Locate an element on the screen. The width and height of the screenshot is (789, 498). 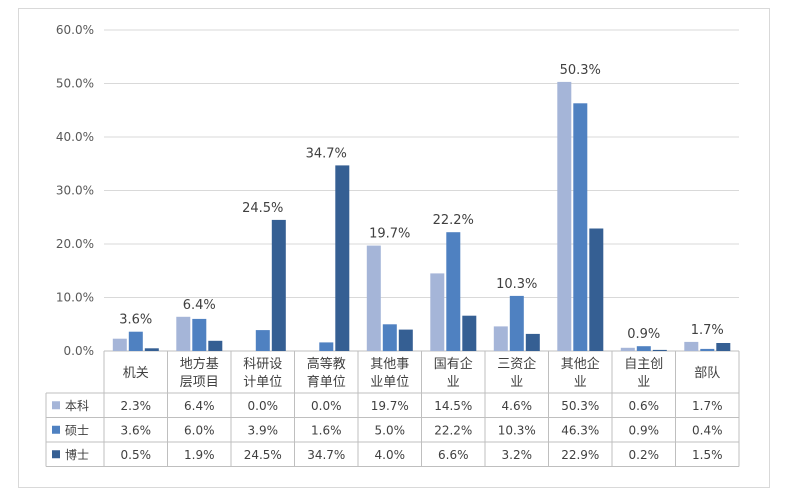
table-cell: 1.5% is located at coordinates (707, 455).